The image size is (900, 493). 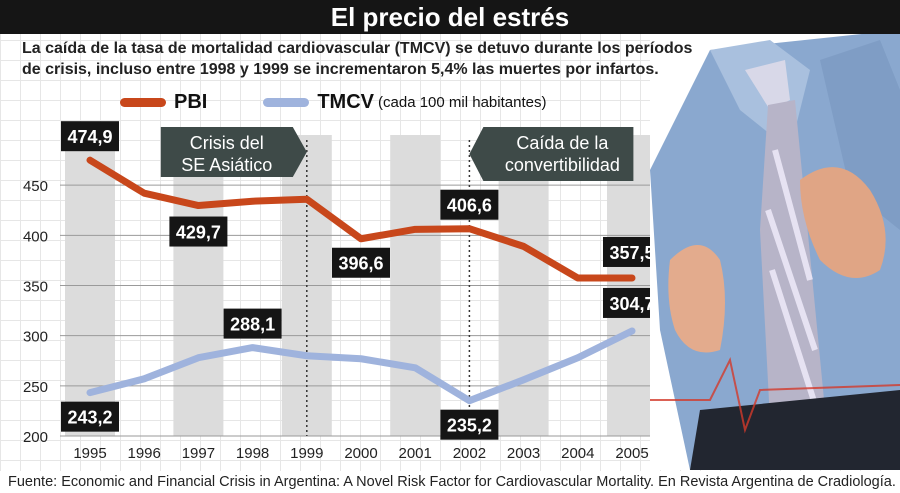 I want to click on annotation-text: Crisis del, so click(x=227, y=143).